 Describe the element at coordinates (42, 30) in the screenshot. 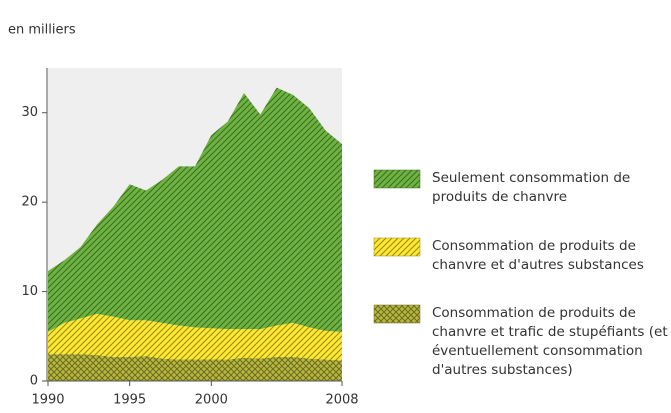

I see `y-axis-label: en milliers` at that location.